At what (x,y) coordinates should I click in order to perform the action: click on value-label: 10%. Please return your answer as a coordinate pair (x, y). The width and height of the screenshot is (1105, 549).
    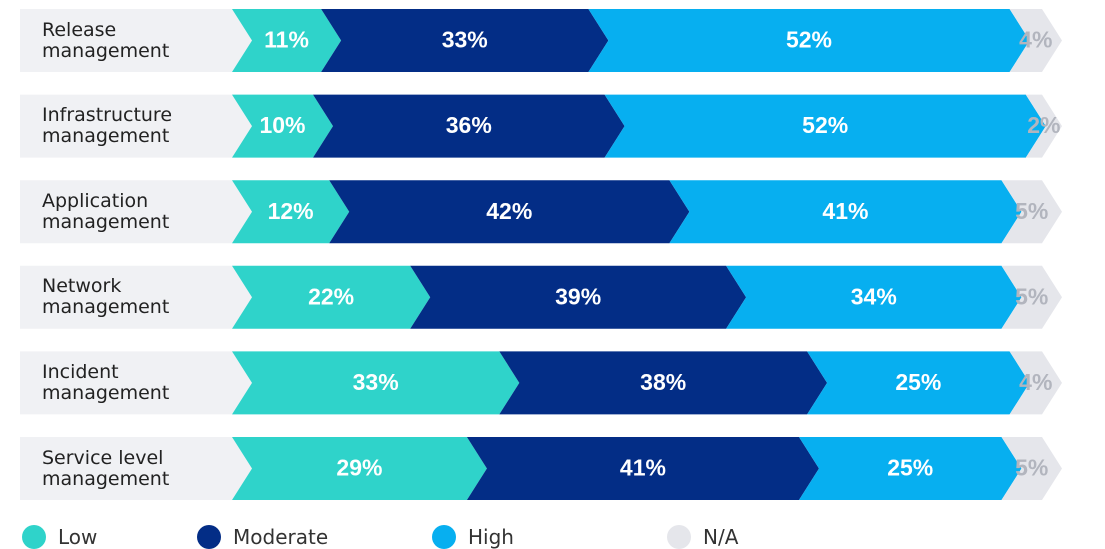
    Looking at the image, I should click on (282, 125).